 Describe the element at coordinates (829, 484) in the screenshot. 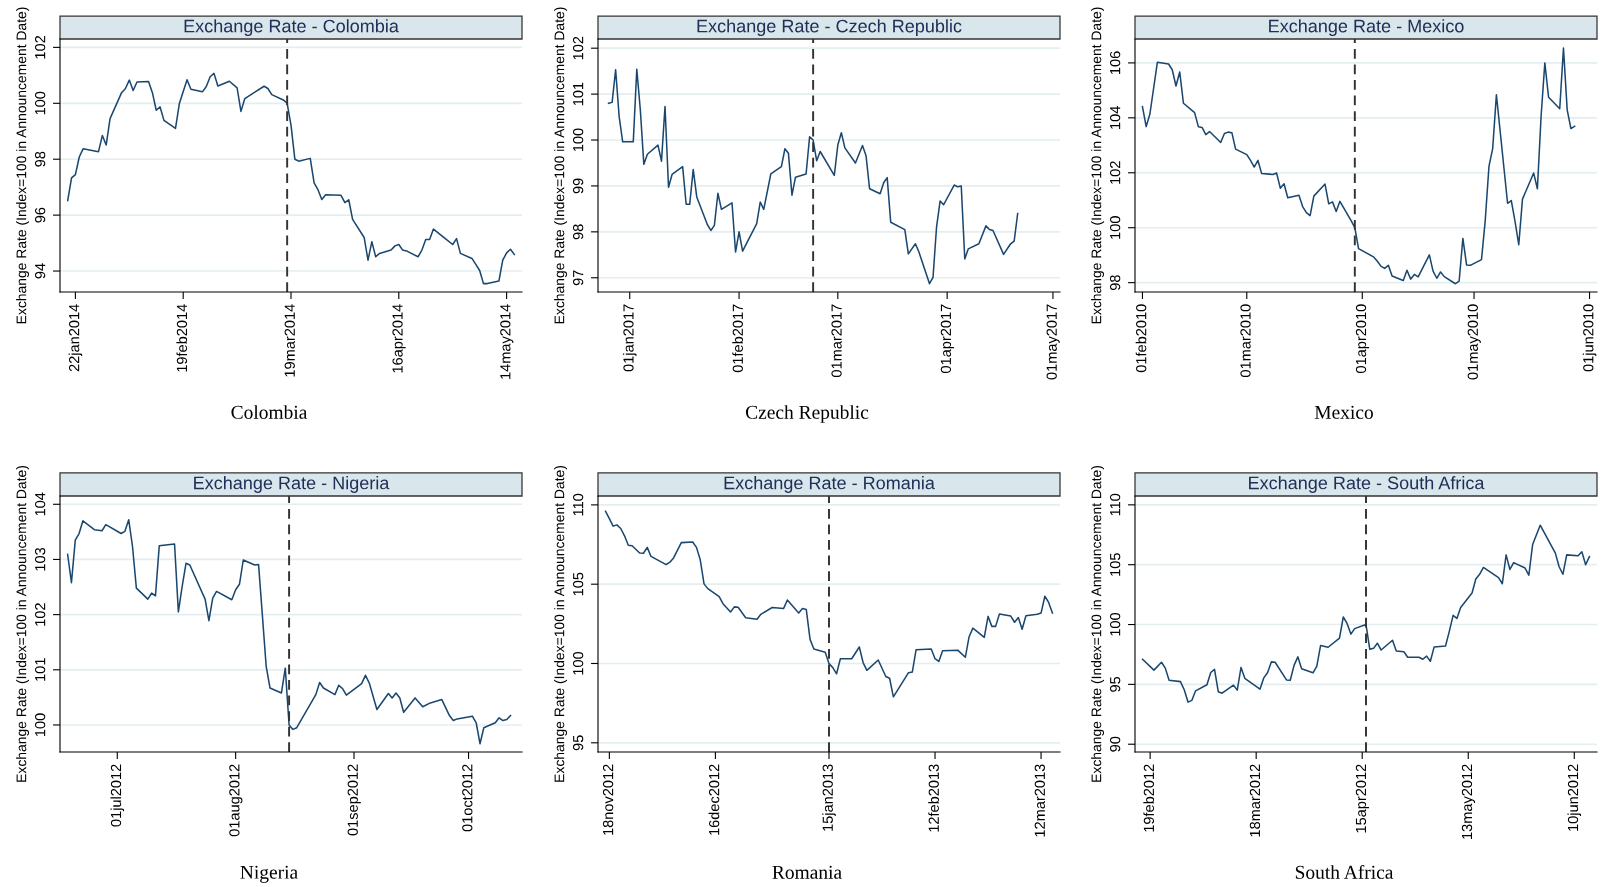

I see `chart-title: Exchange Rate - Romania` at that location.